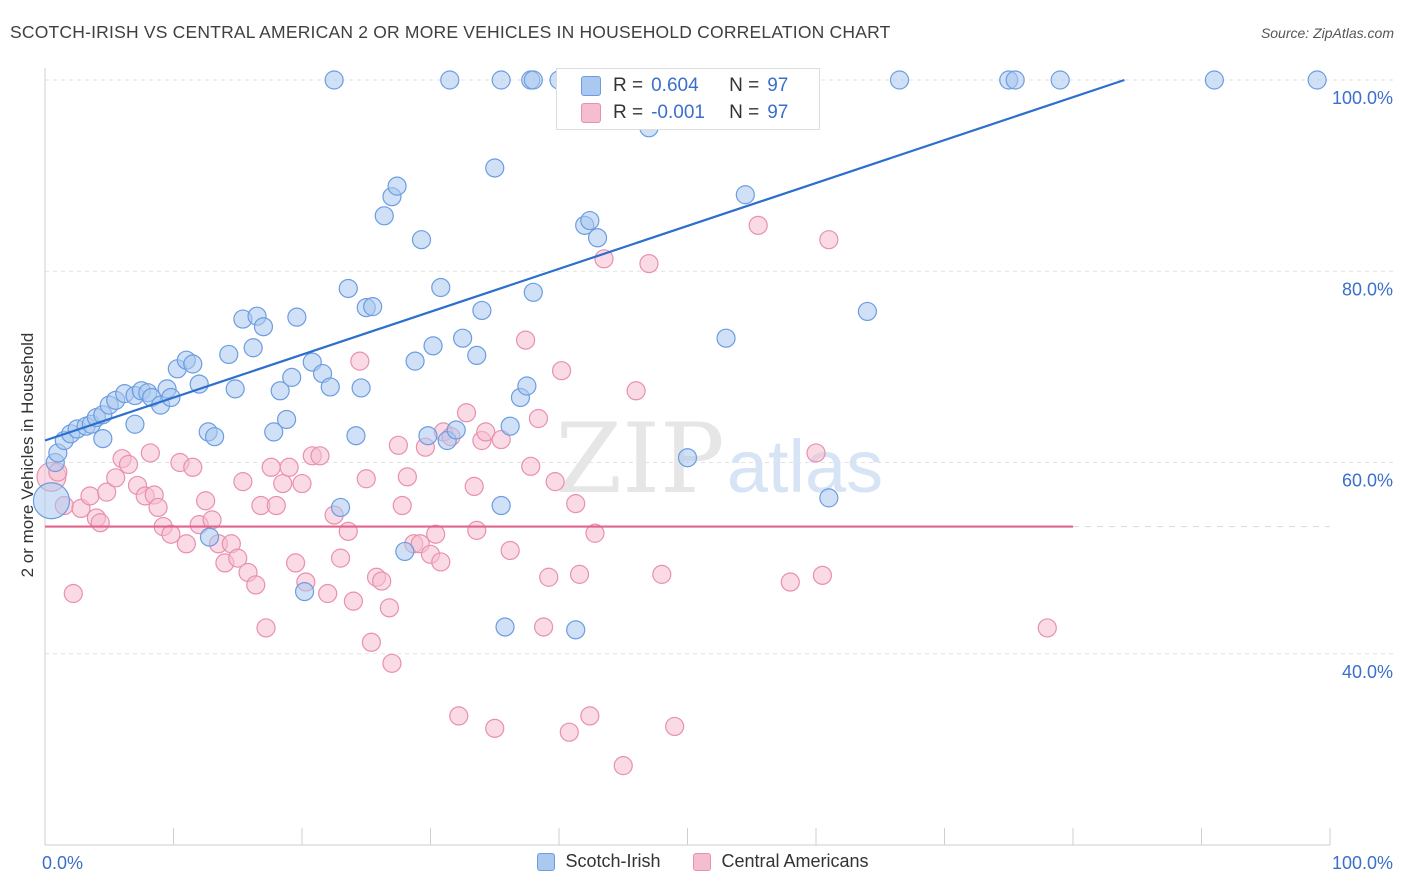  I want to click on scotch-r-value: 0.604, so click(675, 85).